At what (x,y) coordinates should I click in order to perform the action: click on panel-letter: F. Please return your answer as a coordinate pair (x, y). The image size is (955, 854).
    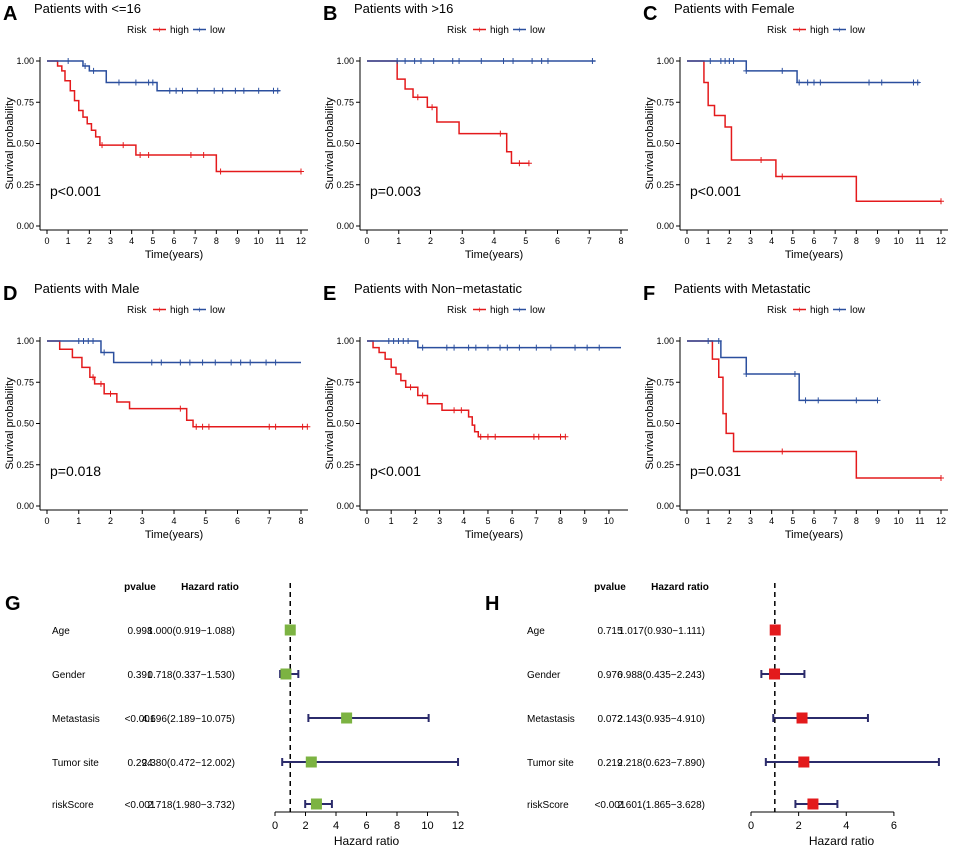
    Looking at the image, I should click on (649, 294).